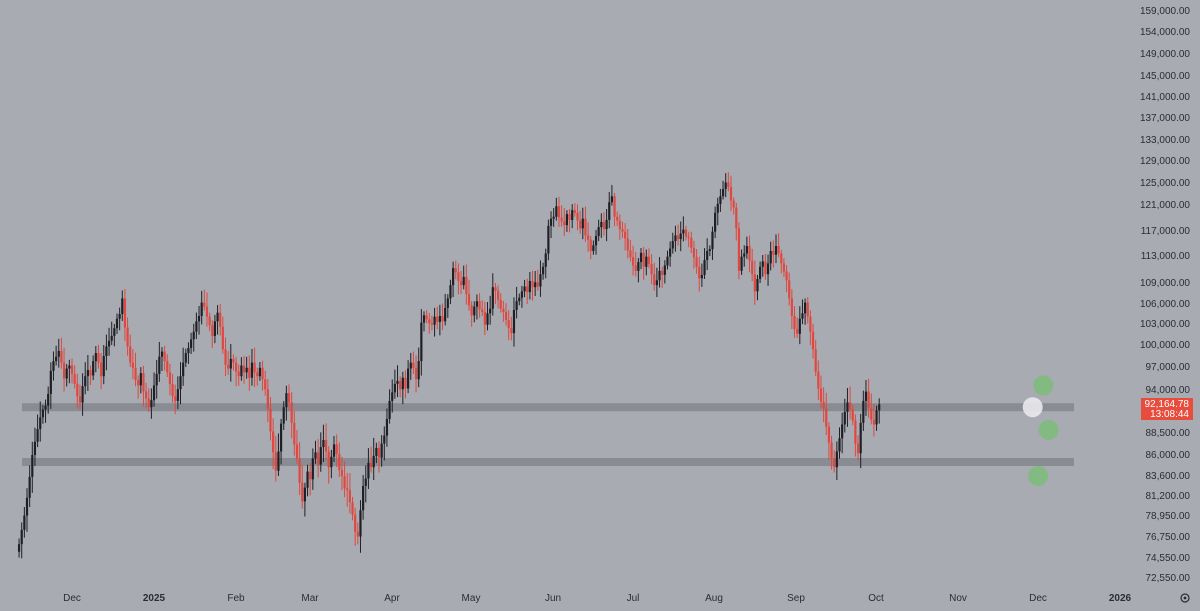 This screenshot has width=1200, height=611. Describe the element at coordinates (1120, 598) in the screenshot. I see `time-tick-label: 2026` at that location.